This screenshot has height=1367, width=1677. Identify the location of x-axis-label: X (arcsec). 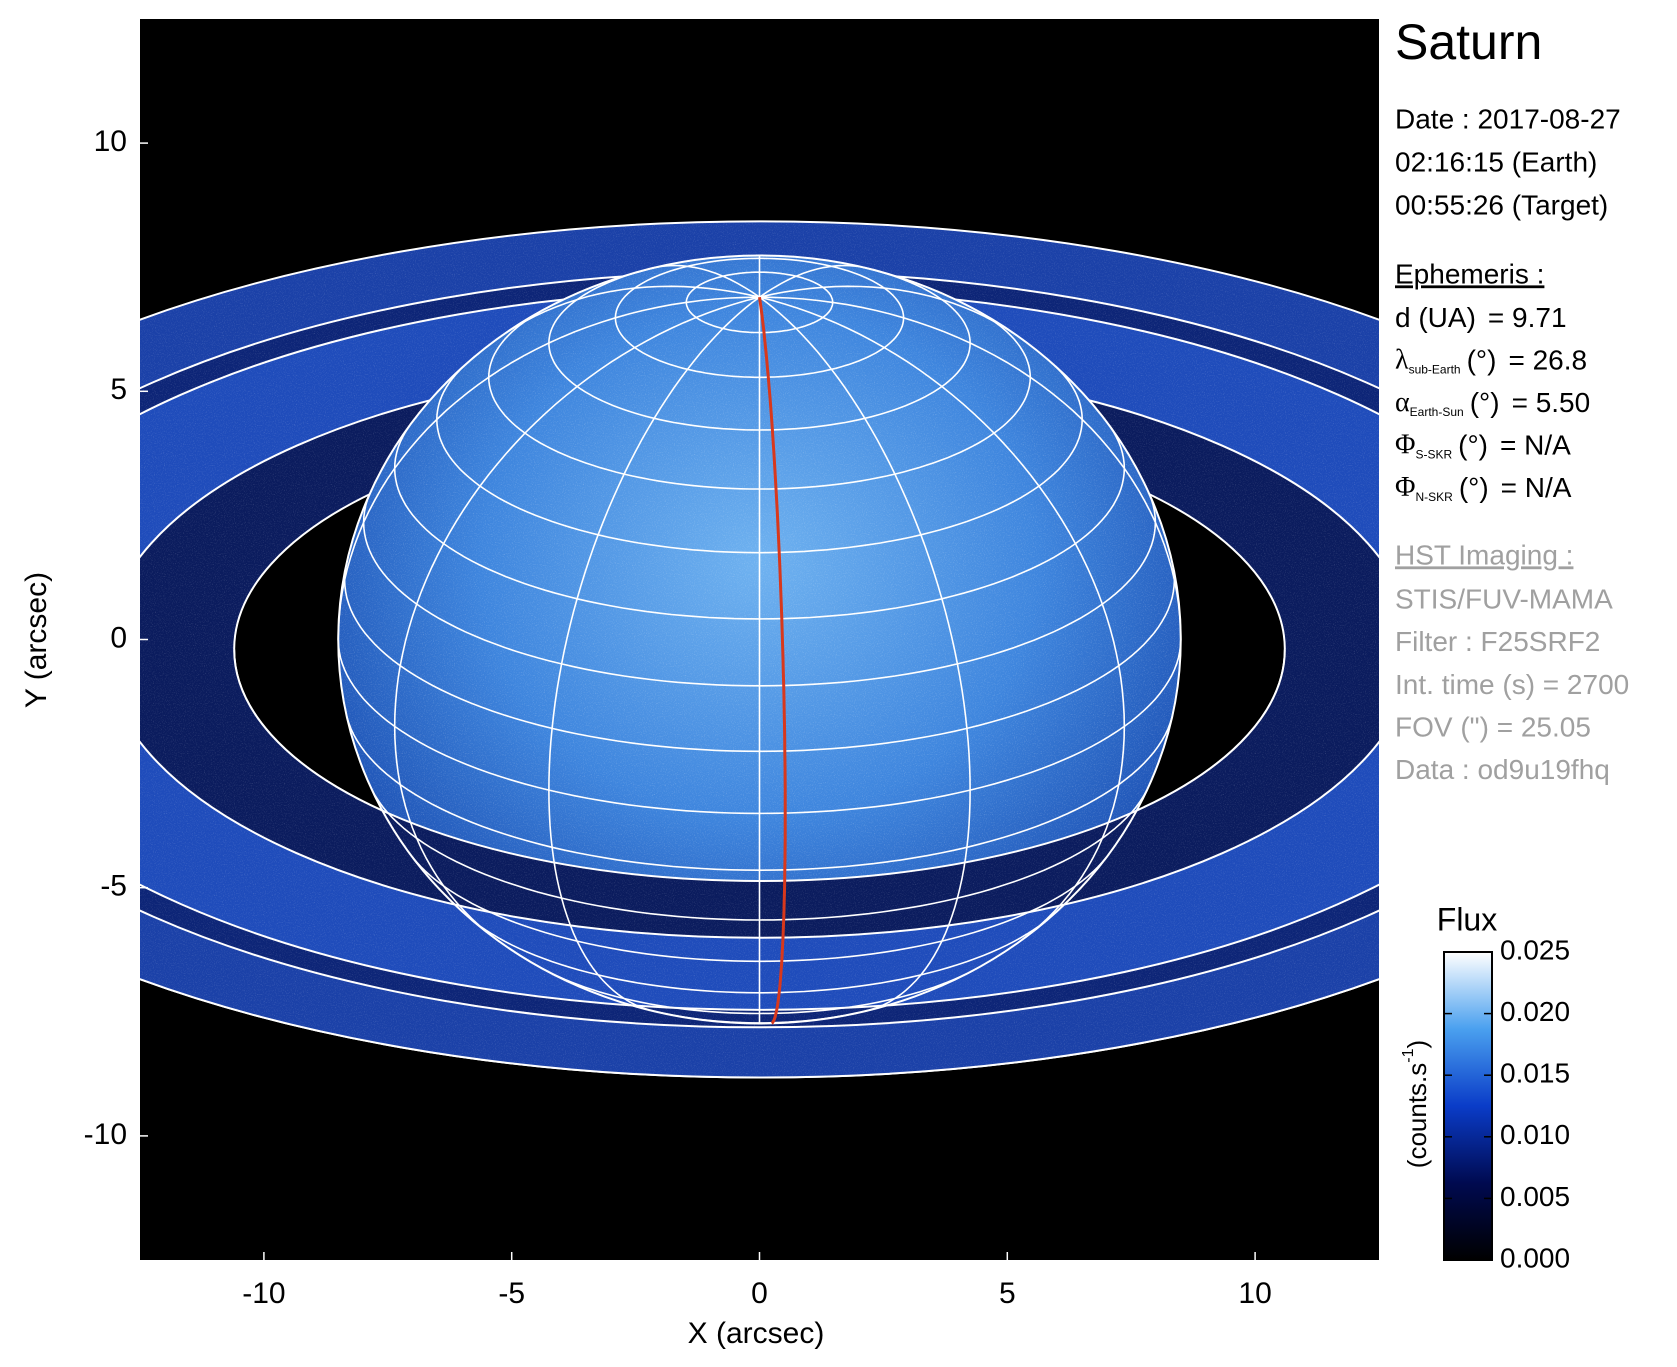
(756, 1333).